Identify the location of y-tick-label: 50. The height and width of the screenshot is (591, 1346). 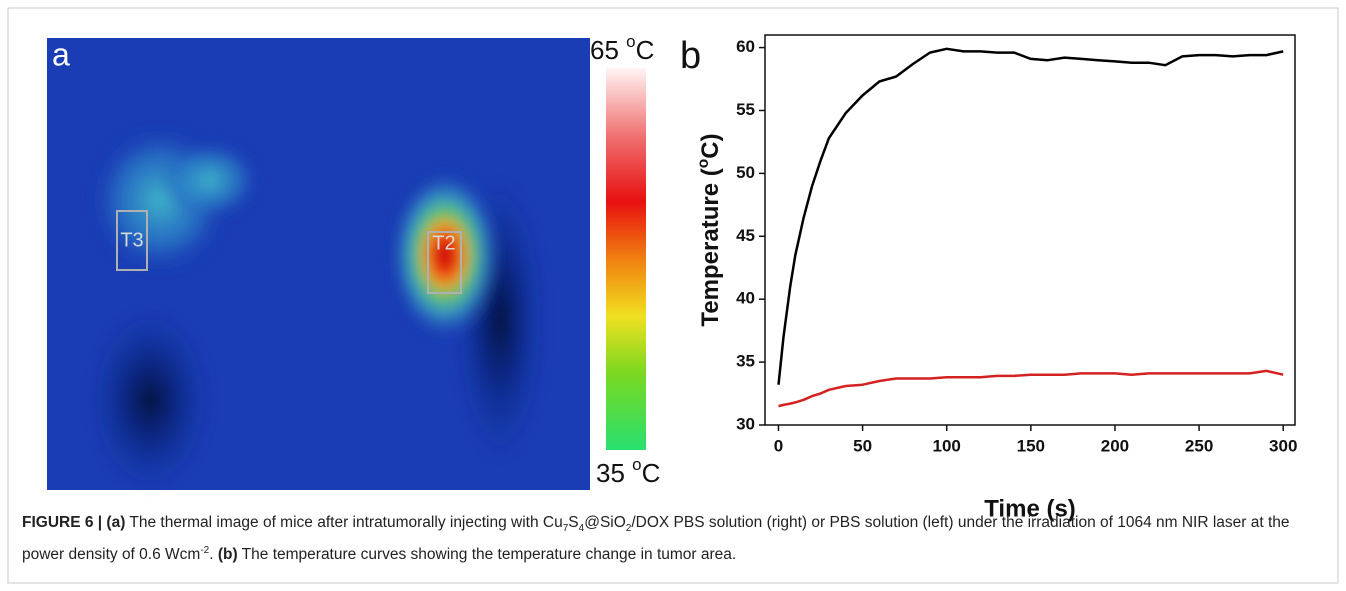
(745, 172).